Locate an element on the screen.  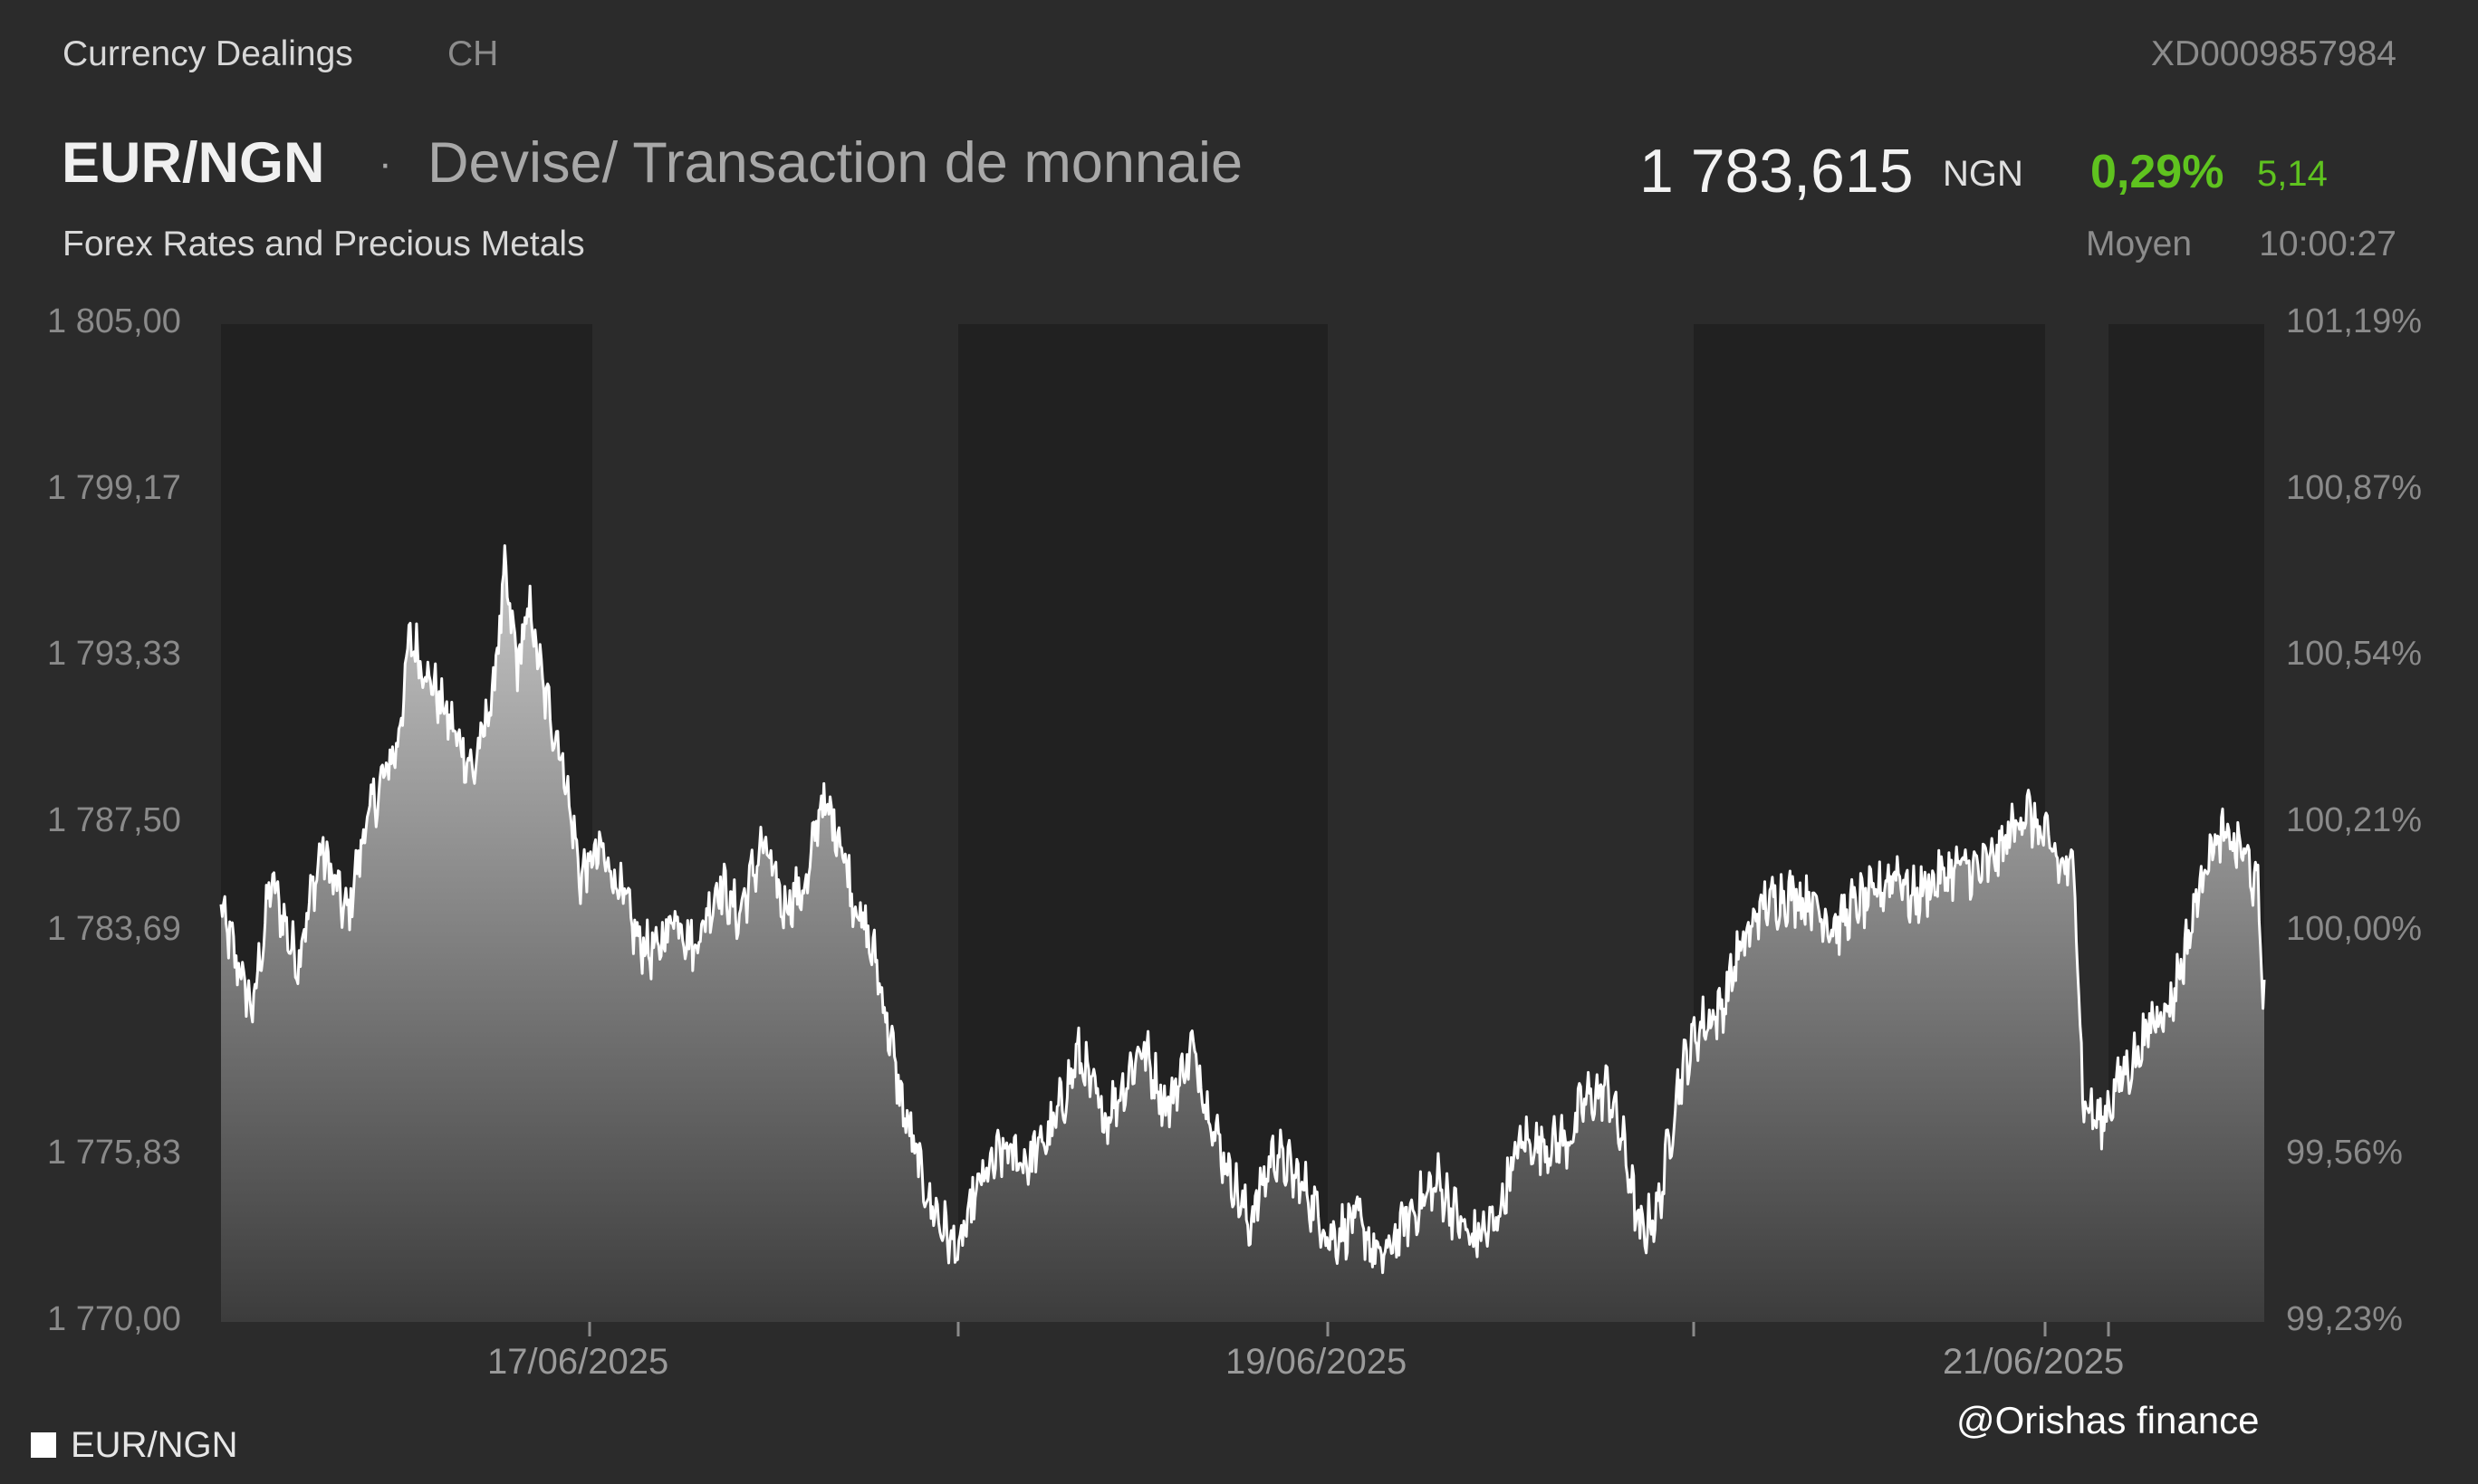
y-tick-label-right: 100,54% is located at coordinates (2354, 654).